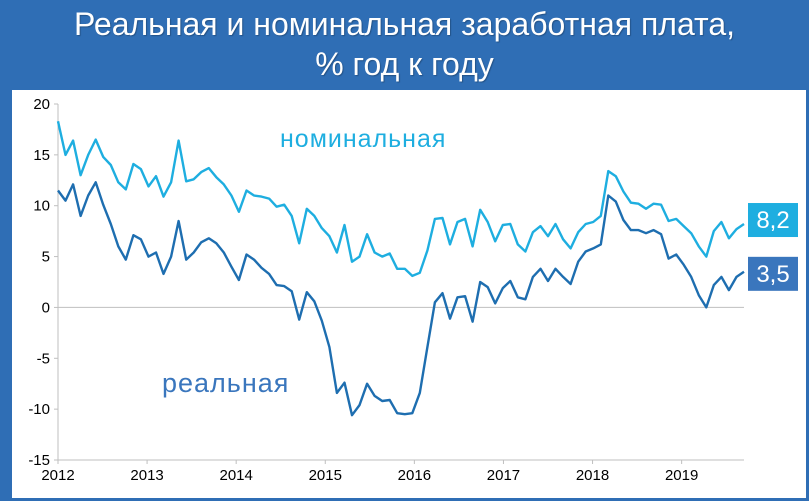  Describe the element at coordinates (363, 139) in the screenshot. I see `series-annotation-nominal: номинальная` at that location.